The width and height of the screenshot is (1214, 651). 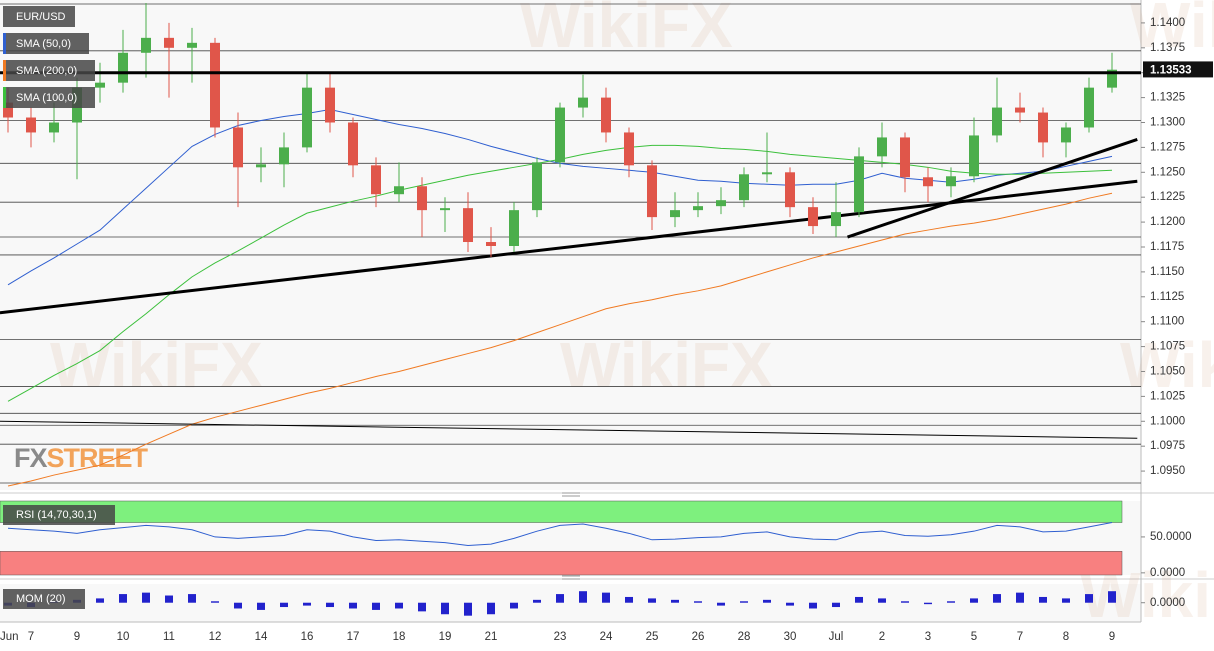 I want to click on x-tick-label: 8, so click(x=1066, y=637).